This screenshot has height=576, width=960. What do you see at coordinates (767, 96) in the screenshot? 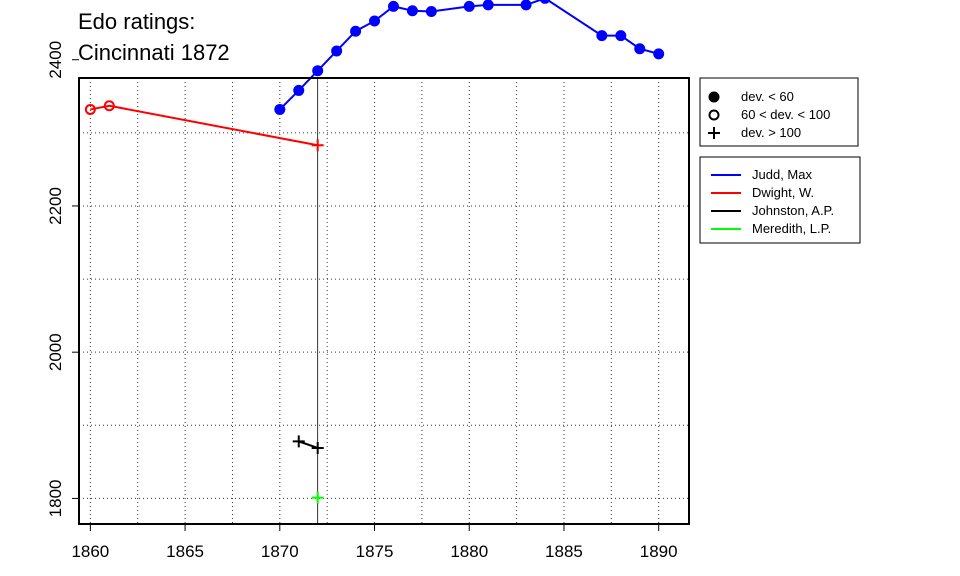
I see `legend-symbol-label: dev. < 60` at bounding box center [767, 96].